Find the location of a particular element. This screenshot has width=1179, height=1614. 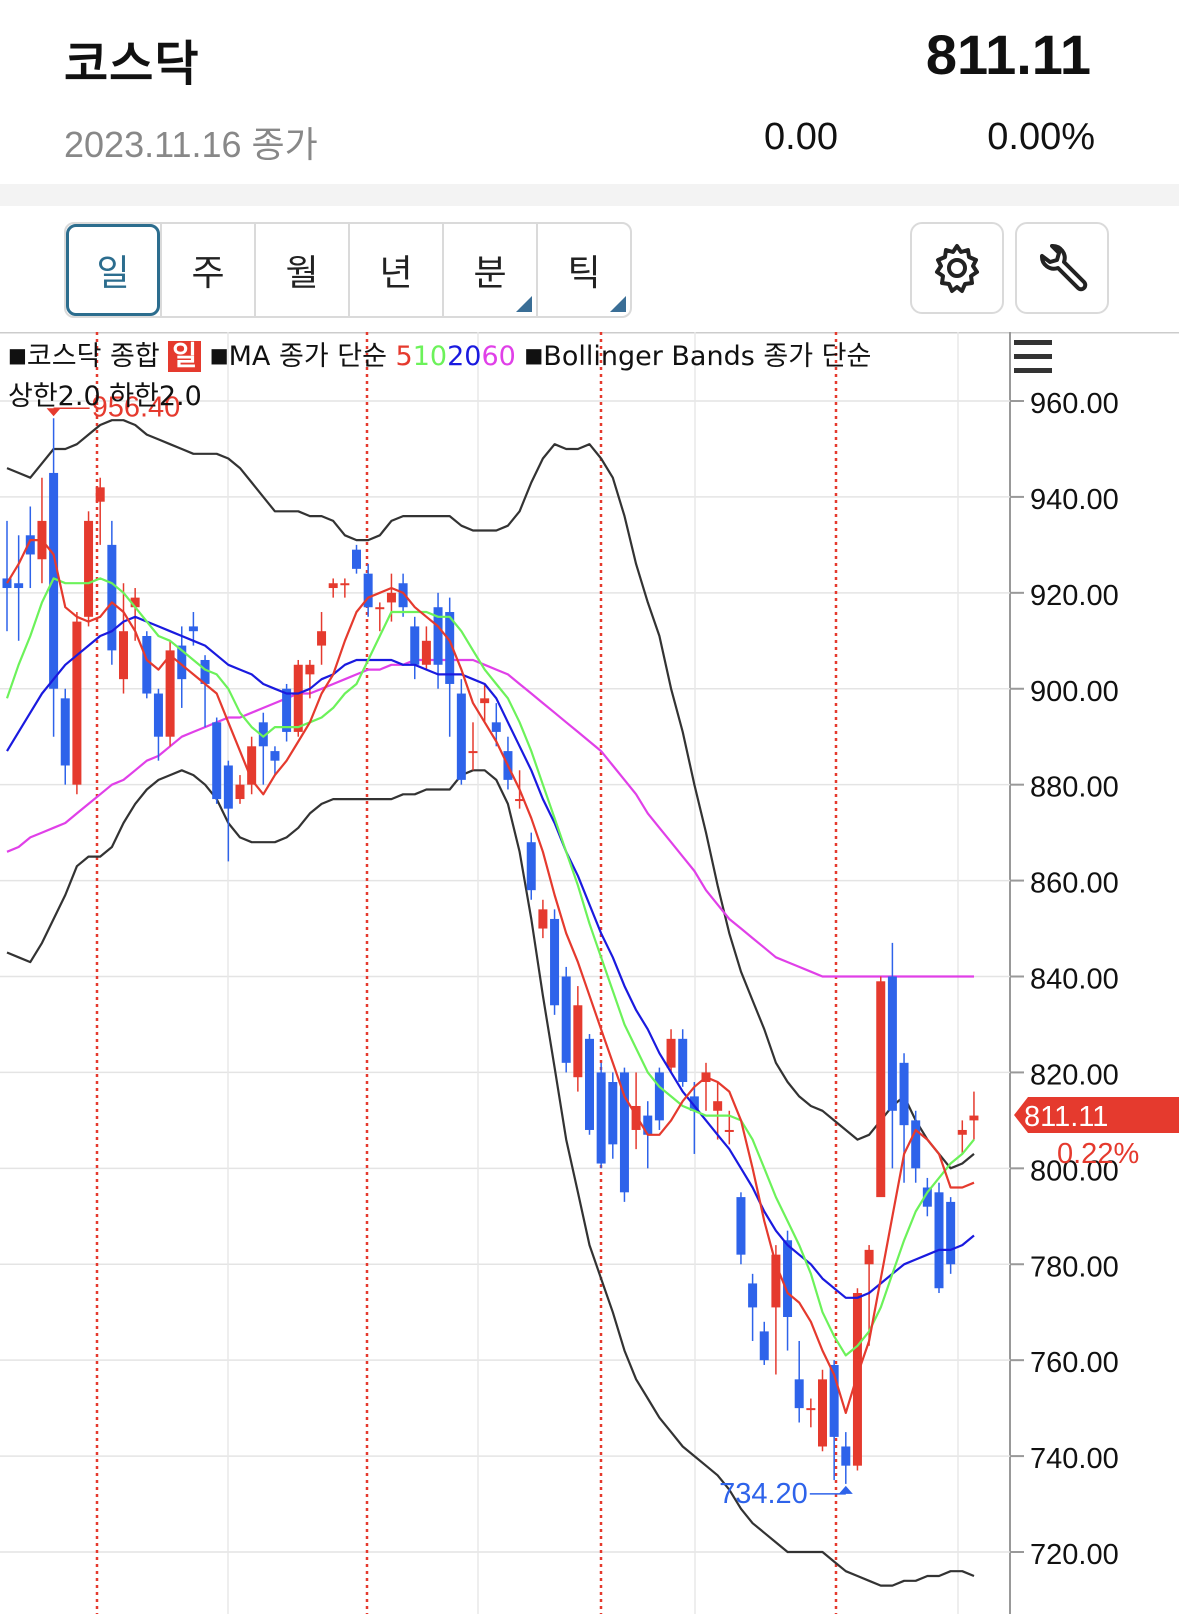

chart-settings-button is located at coordinates (957, 268).